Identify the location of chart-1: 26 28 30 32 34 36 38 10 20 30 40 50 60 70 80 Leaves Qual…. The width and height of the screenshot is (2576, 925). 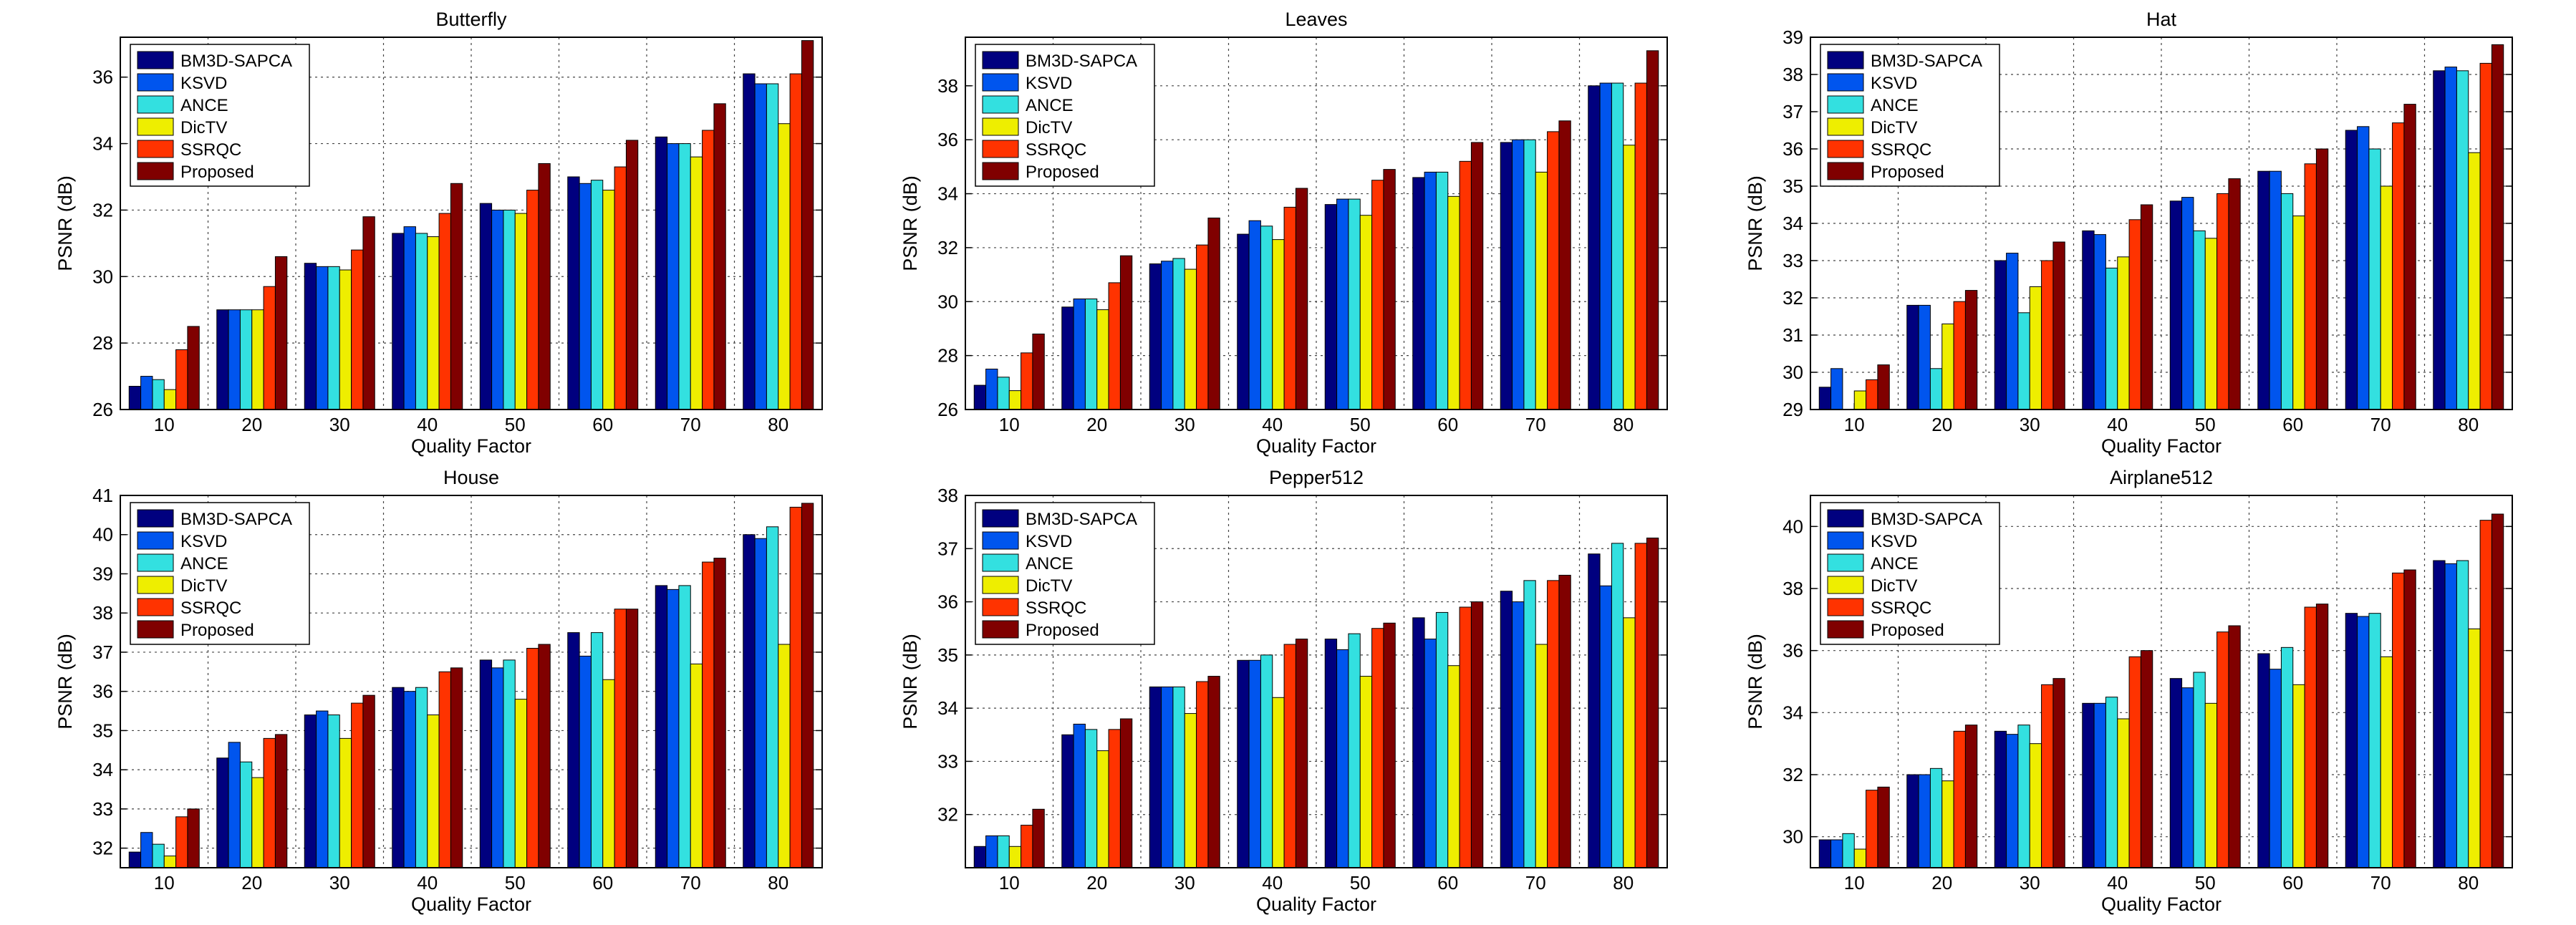
(1283, 233).